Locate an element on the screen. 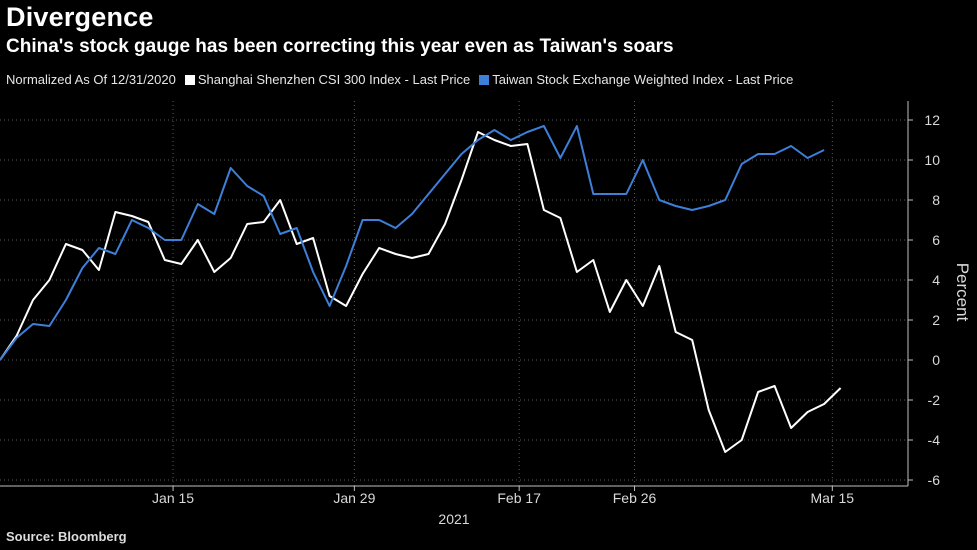 The height and width of the screenshot is (550, 977). x-tick-label: Feb 17 is located at coordinates (519, 498).